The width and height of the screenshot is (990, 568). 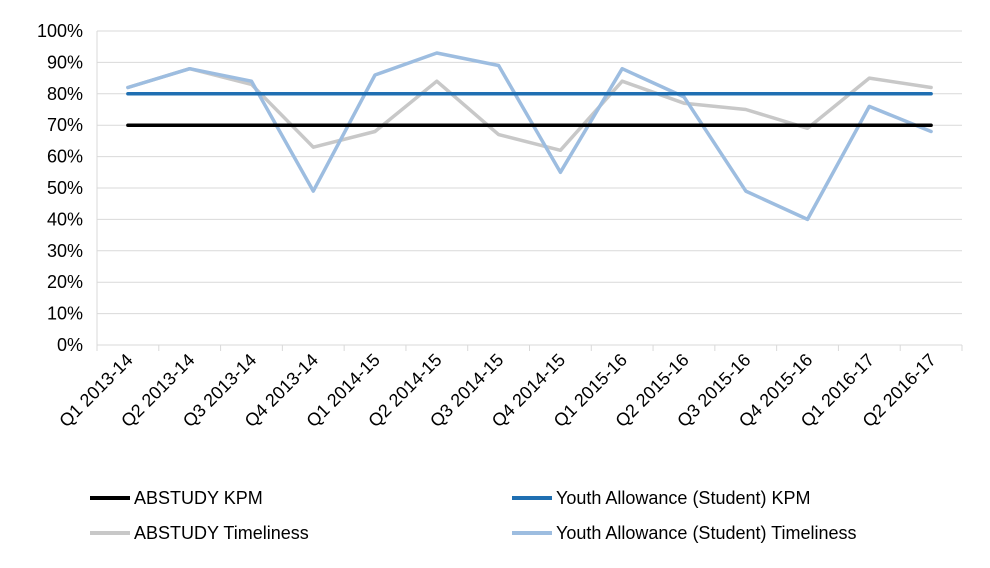 I want to click on y-tick-label: 70%, so click(x=65, y=125).